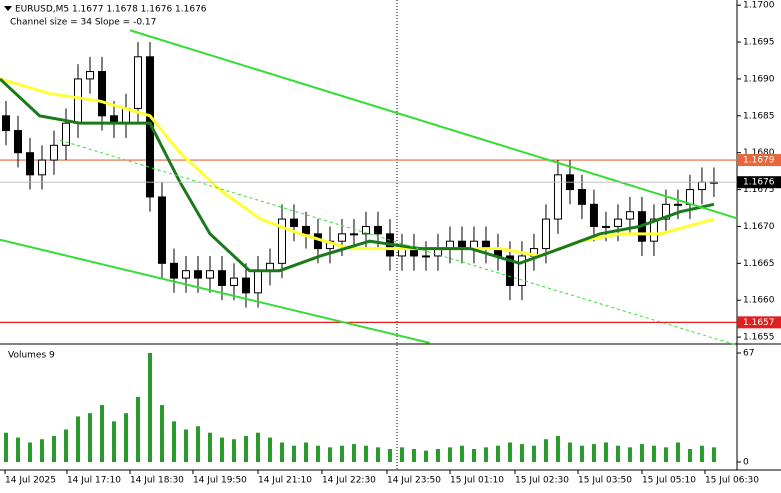 The height and width of the screenshot is (493, 781). What do you see at coordinates (215, 291) in the screenshot?
I see `line-series` at bounding box center [215, 291].